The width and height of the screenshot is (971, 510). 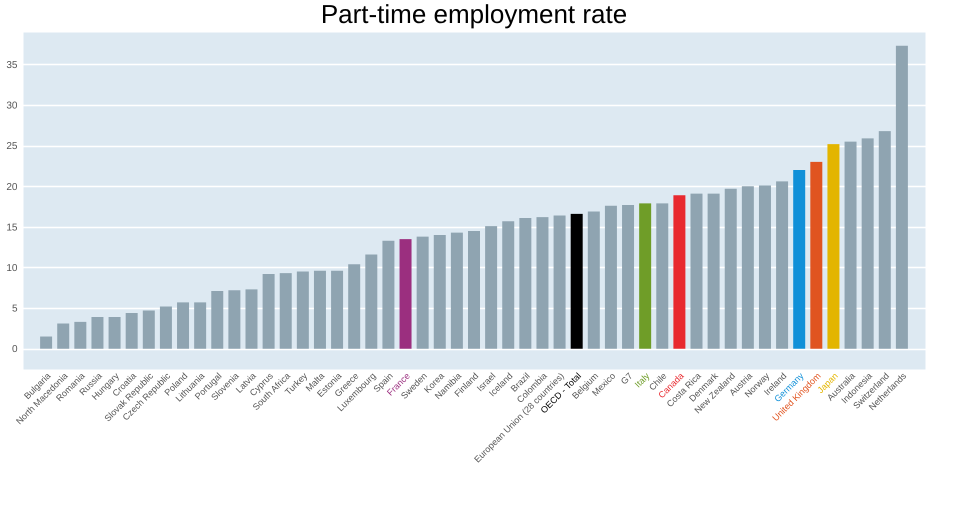 What do you see at coordinates (626, 378) in the screenshot?
I see `x-tick-label: G7` at bounding box center [626, 378].